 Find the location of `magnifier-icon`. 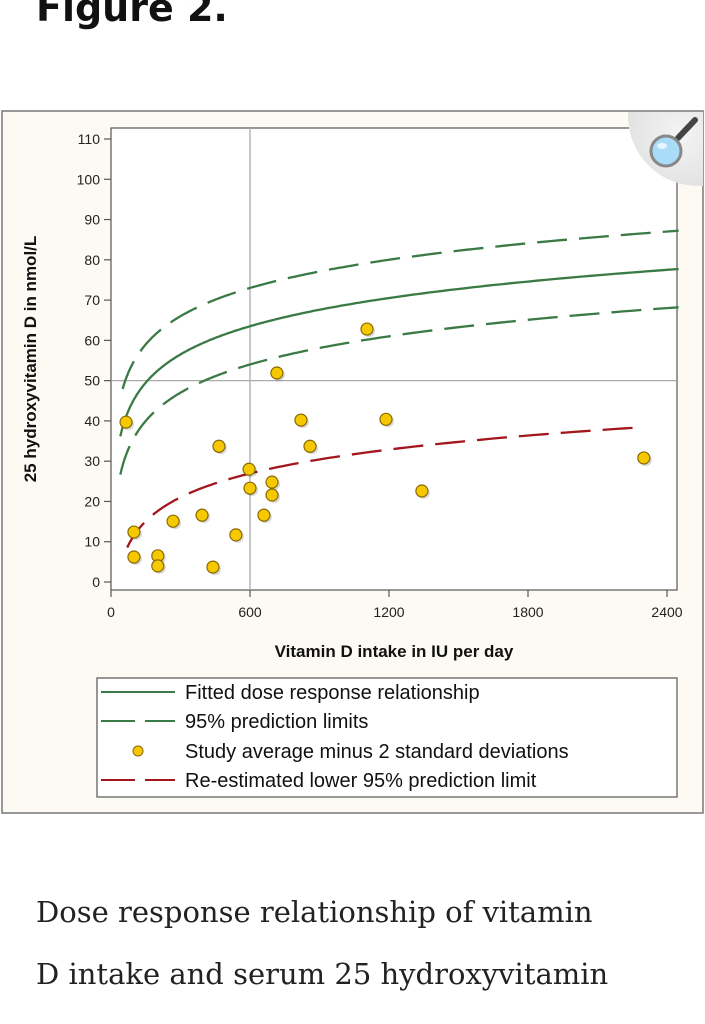

magnifier-icon is located at coordinates (673, 142).